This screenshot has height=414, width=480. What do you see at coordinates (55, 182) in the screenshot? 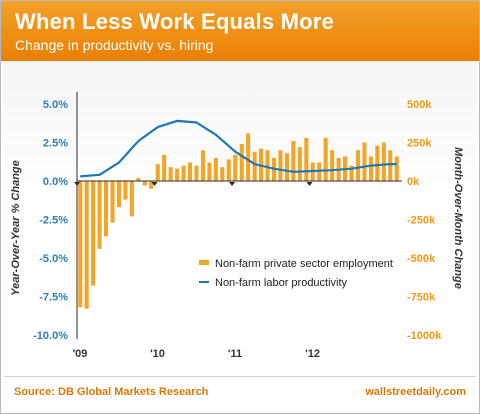
I see `y-left-tick-label: 0.0%` at bounding box center [55, 182].